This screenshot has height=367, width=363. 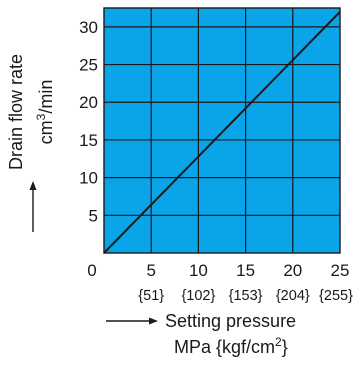 What do you see at coordinates (198, 296) in the screenshot?
I see `x-tick-label-kgf: {102}` at bounding box center [198, 296].